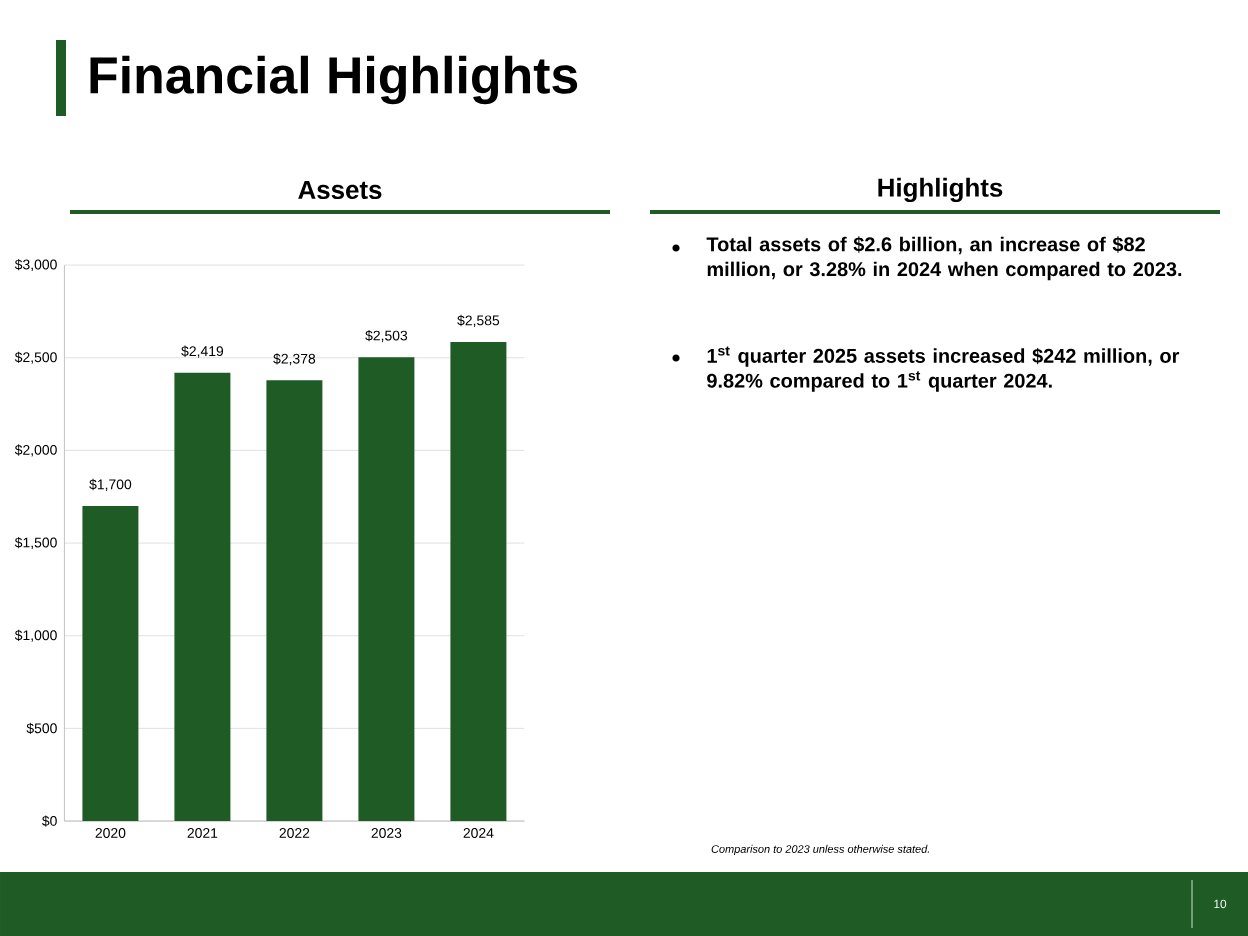 The width and height of the screenshot is (1248, 936). What do you see at coordinates (943, 369) in the screenshot?
I see `text: 1$^{st}$ quarter 2025 assets increased $242 million, or 9.82% compared to 1$^{st}$ quarter 2024.` at bounding box center [943, 369].